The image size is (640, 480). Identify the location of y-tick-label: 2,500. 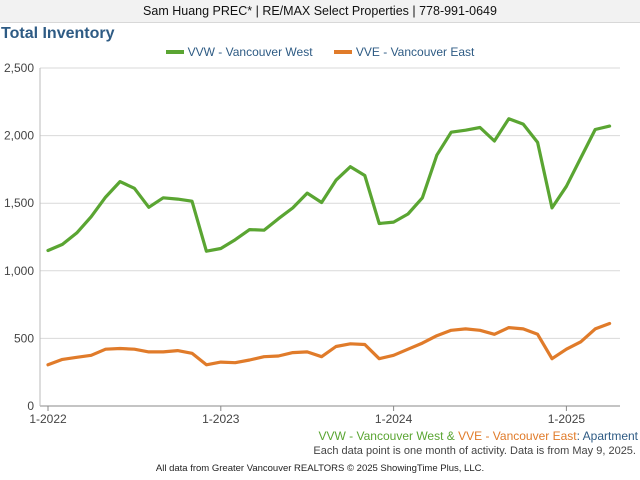
(19, 68).